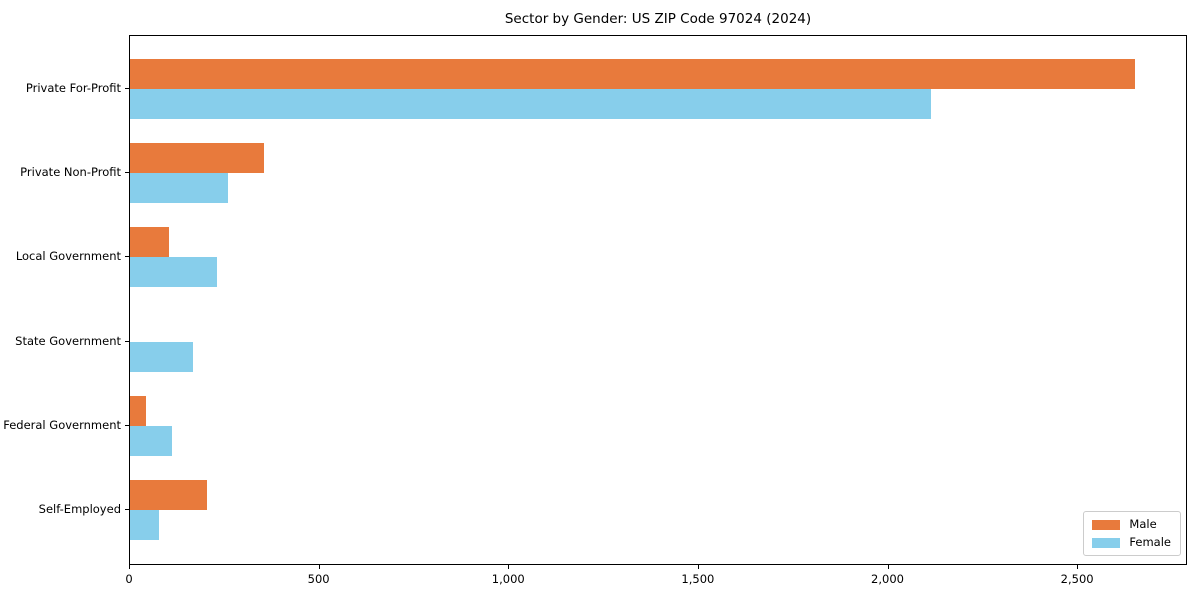 The height and width of the screenshot is (600, 1200). What do you see at coordinates (68, 340) in the screenshot?
I see `y-tick-label: State Government` at bounding box center [68, 340].